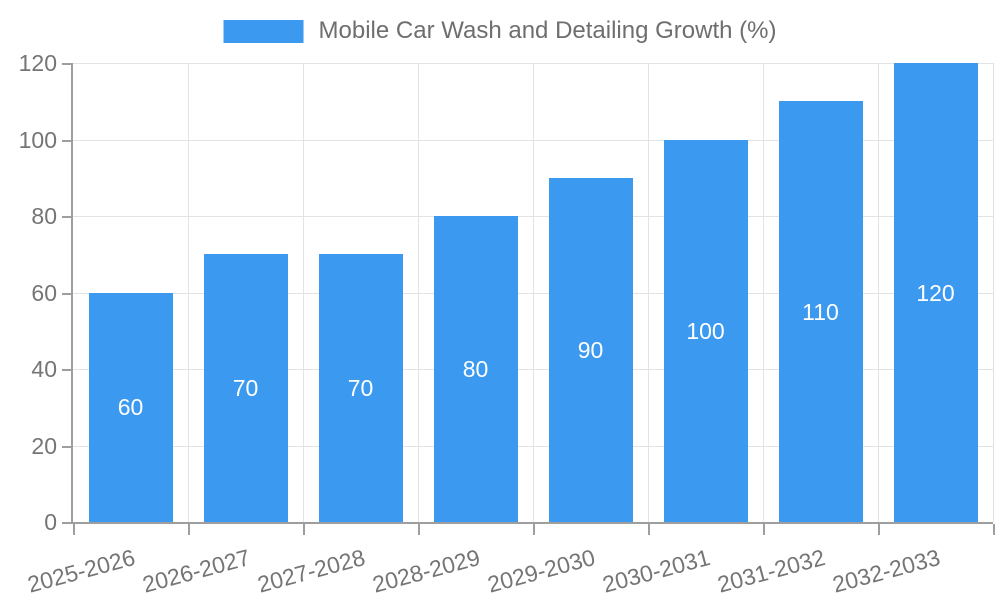 This screenshot has width=1000, height=600. I want to click on x-axis-category-label: 2031-2032, so click(771, 571).